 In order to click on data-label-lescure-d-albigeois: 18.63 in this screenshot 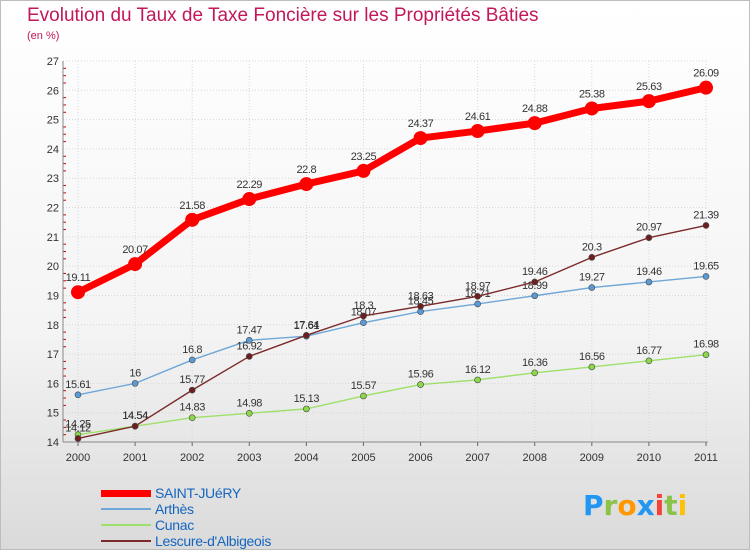, I will do `click(421, 296)`.